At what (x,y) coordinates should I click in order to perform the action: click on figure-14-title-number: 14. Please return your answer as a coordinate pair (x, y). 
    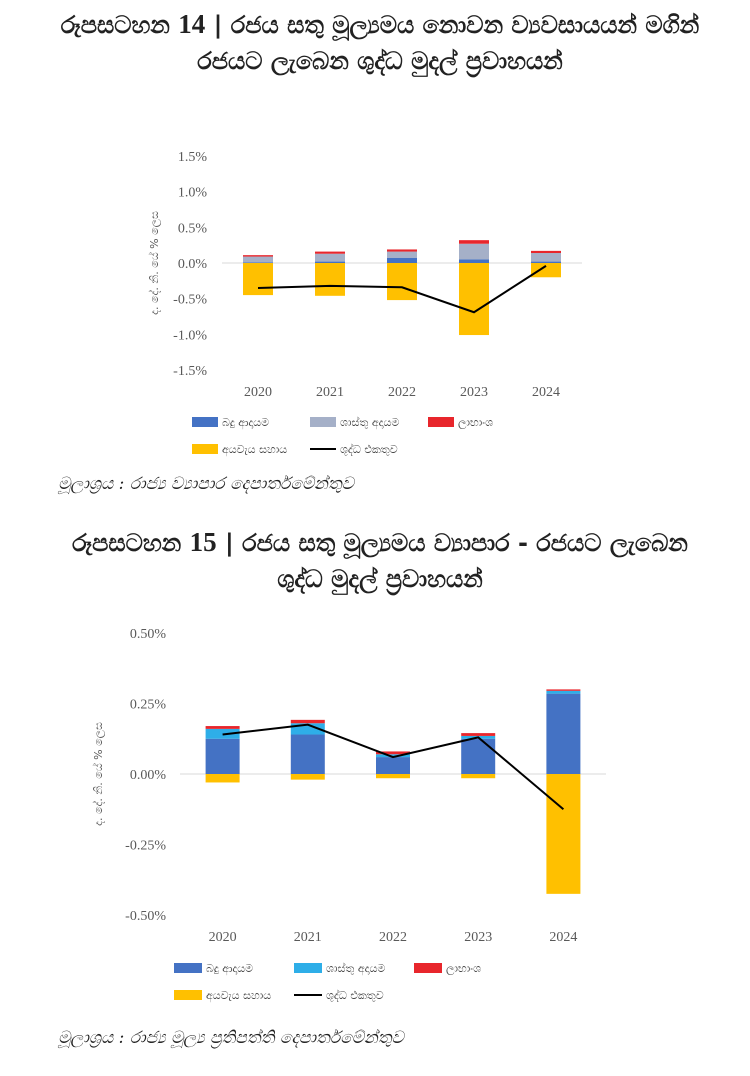
    Looking at the image, I should click on (192, 24).